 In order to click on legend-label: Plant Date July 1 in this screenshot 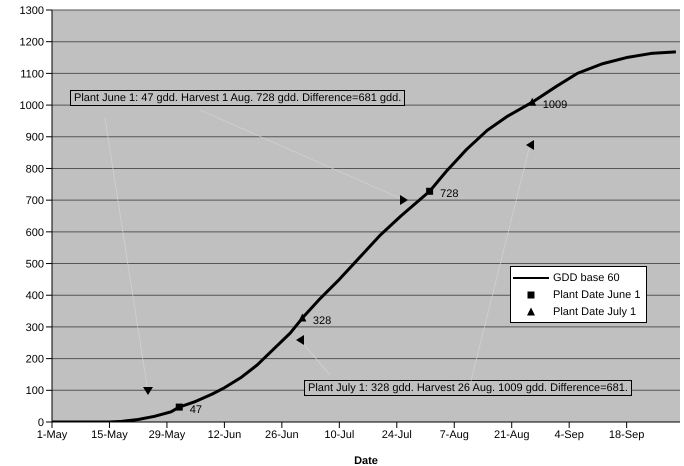, I will do `click(594, 312)`.